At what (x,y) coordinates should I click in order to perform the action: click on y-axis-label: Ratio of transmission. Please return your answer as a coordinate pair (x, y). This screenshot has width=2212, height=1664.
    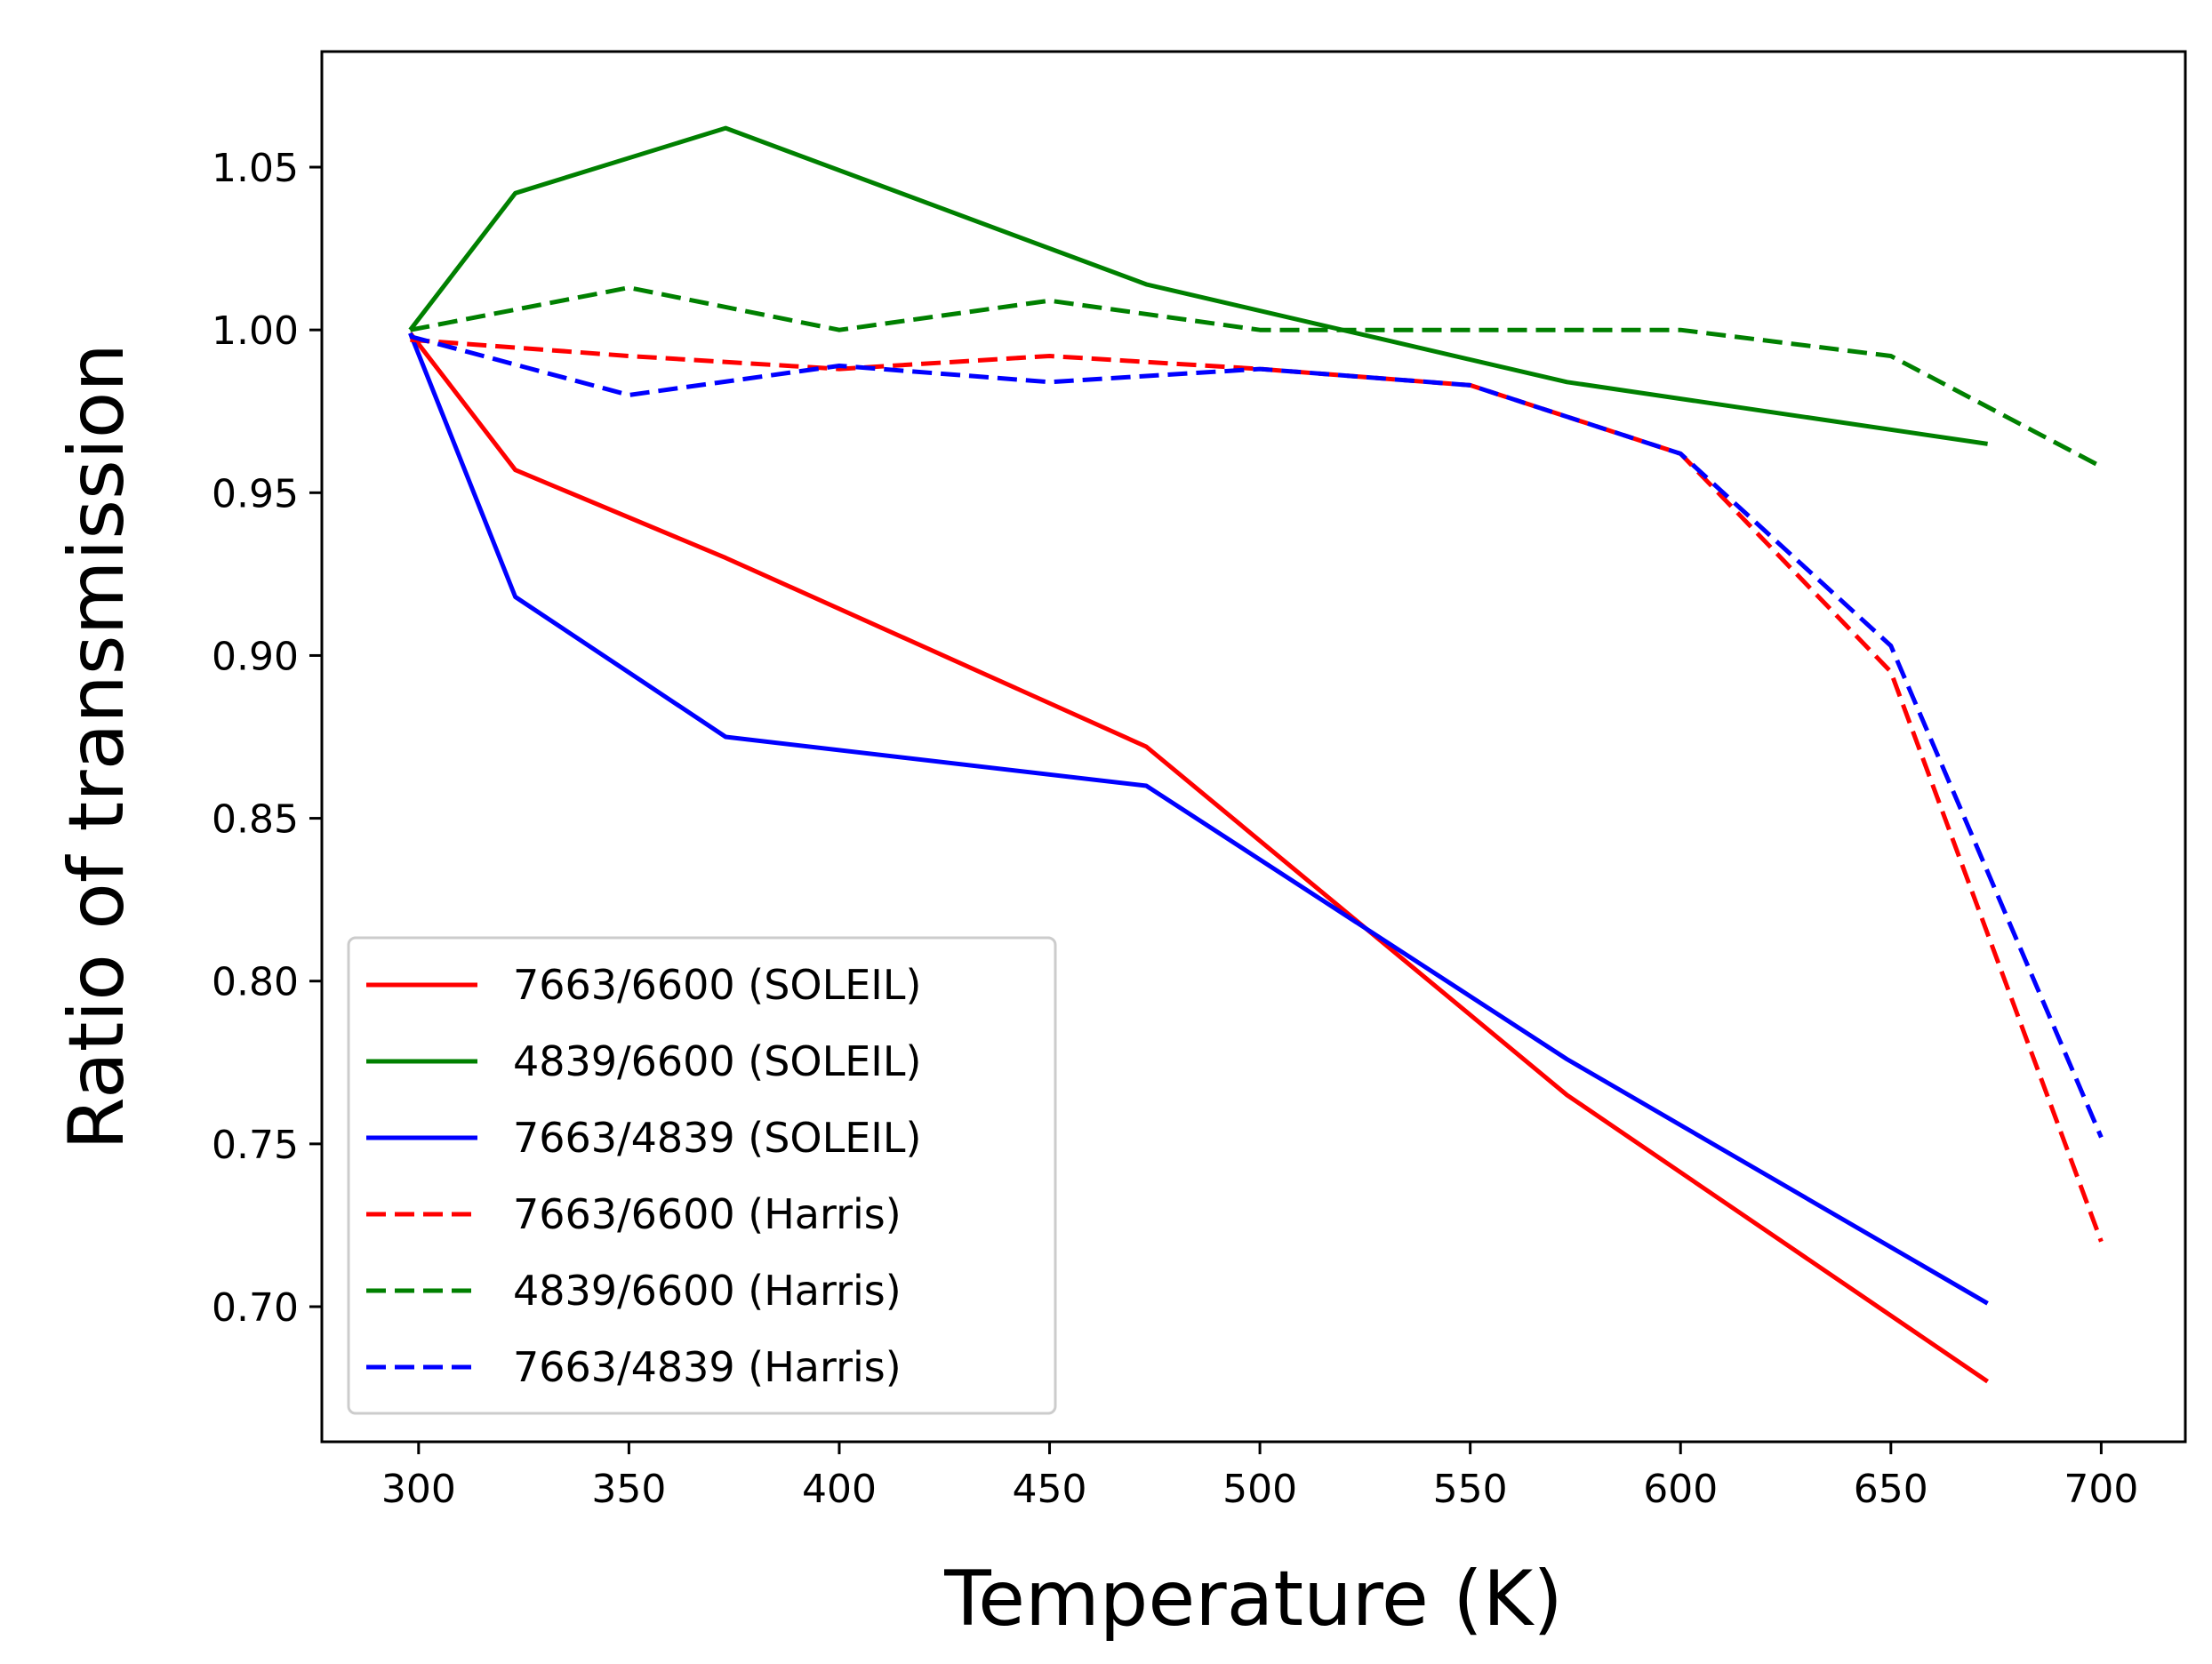
    Looking at the image, I should click on (96, 746).